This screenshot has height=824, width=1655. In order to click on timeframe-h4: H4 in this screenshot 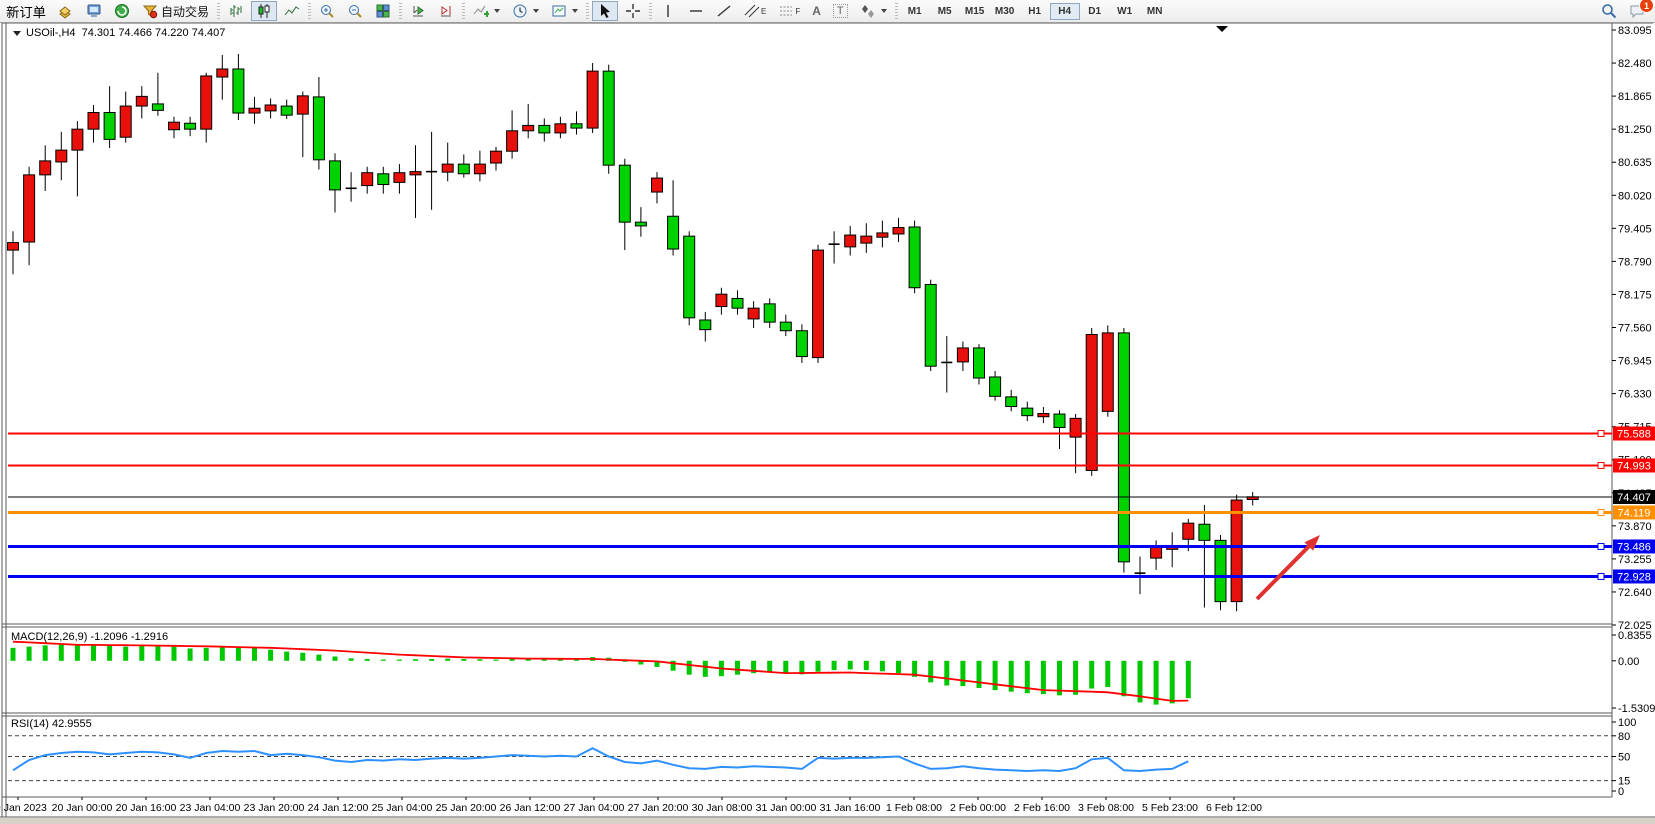, I will do `click(1064, 11)`.